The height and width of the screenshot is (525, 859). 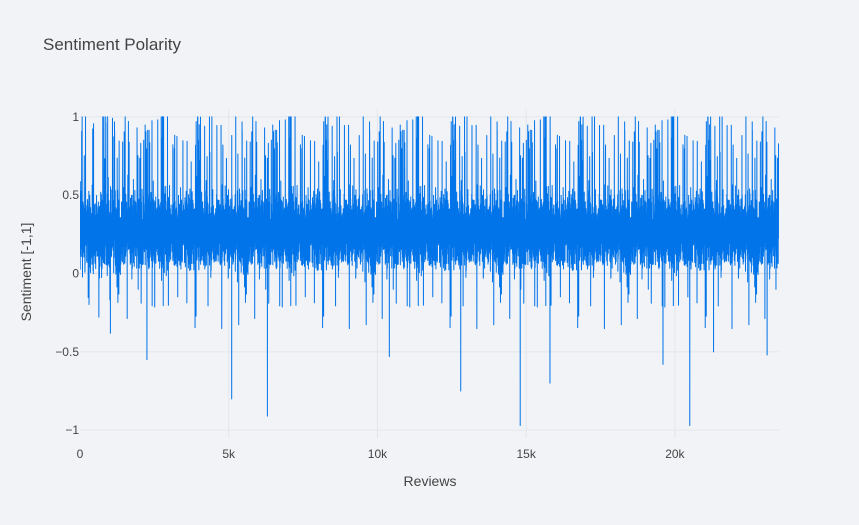 I want to click on x-tick-label: 10k, so click(x=378, y=454).